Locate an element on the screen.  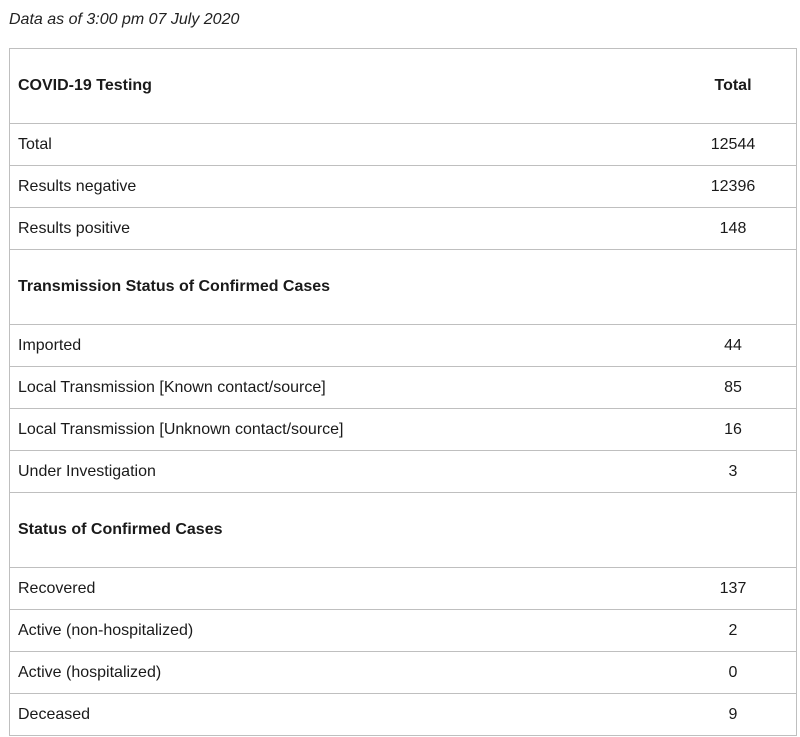
row-value: 9 is located at coordinates (733, 714).